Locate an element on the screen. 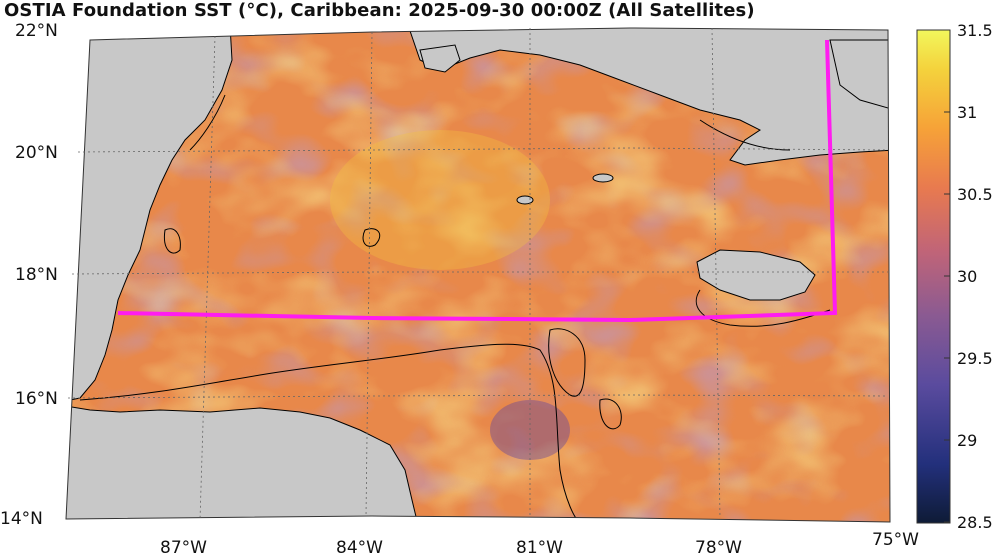 This screenshot has width=999, height=558. island-cayman-brac is located at coordinates (603, 178).